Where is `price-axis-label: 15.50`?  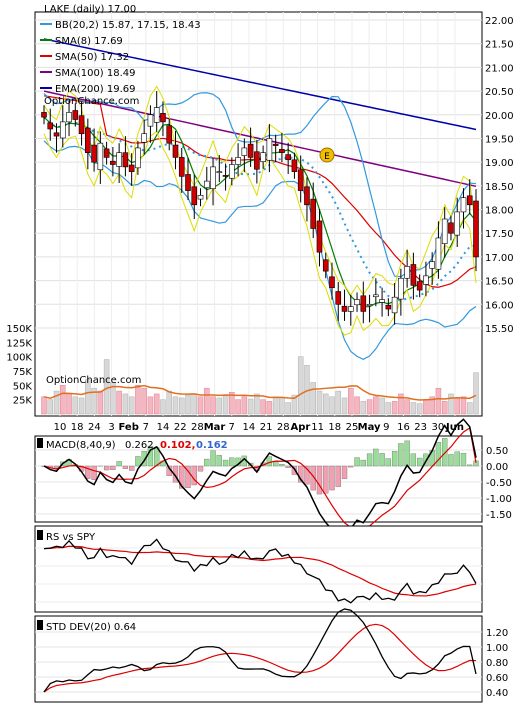 price-axis-label: 15.50 is located at coordinates (499, 329).